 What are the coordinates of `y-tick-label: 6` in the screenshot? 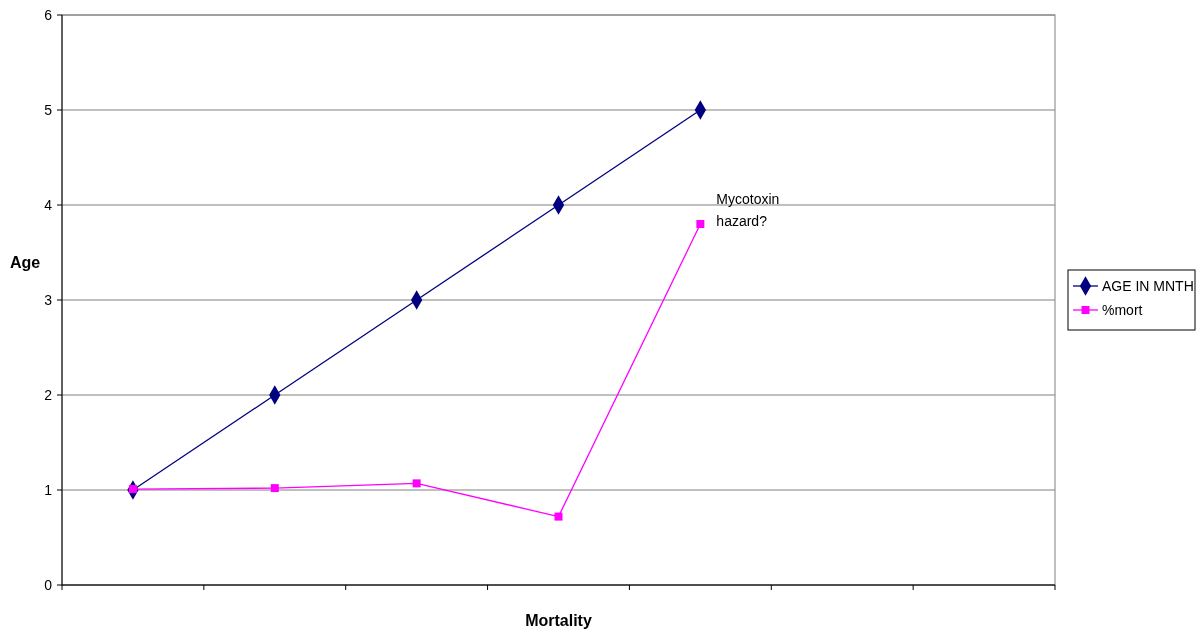 It's located at (48, 14).